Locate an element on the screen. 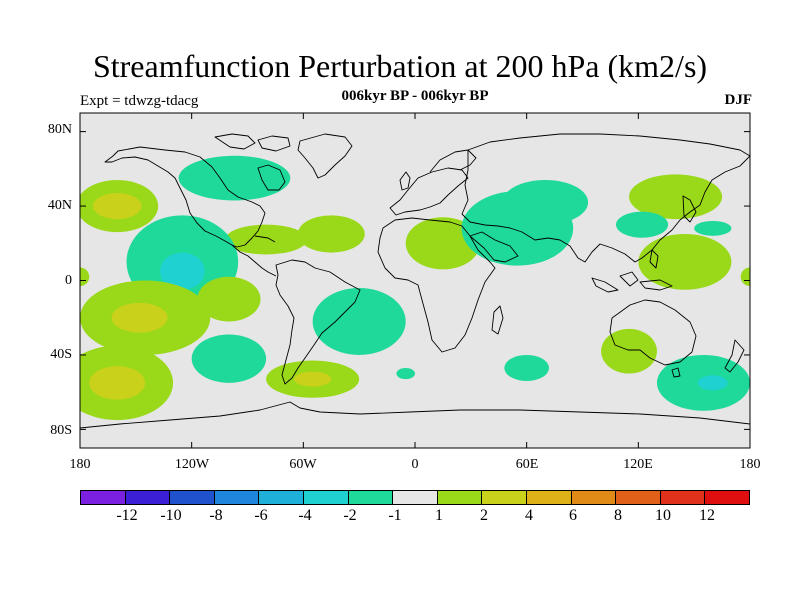 This screenshot has height=600, width=800. x-tick-label-120w: 120W is located at coordinates (192, 464).